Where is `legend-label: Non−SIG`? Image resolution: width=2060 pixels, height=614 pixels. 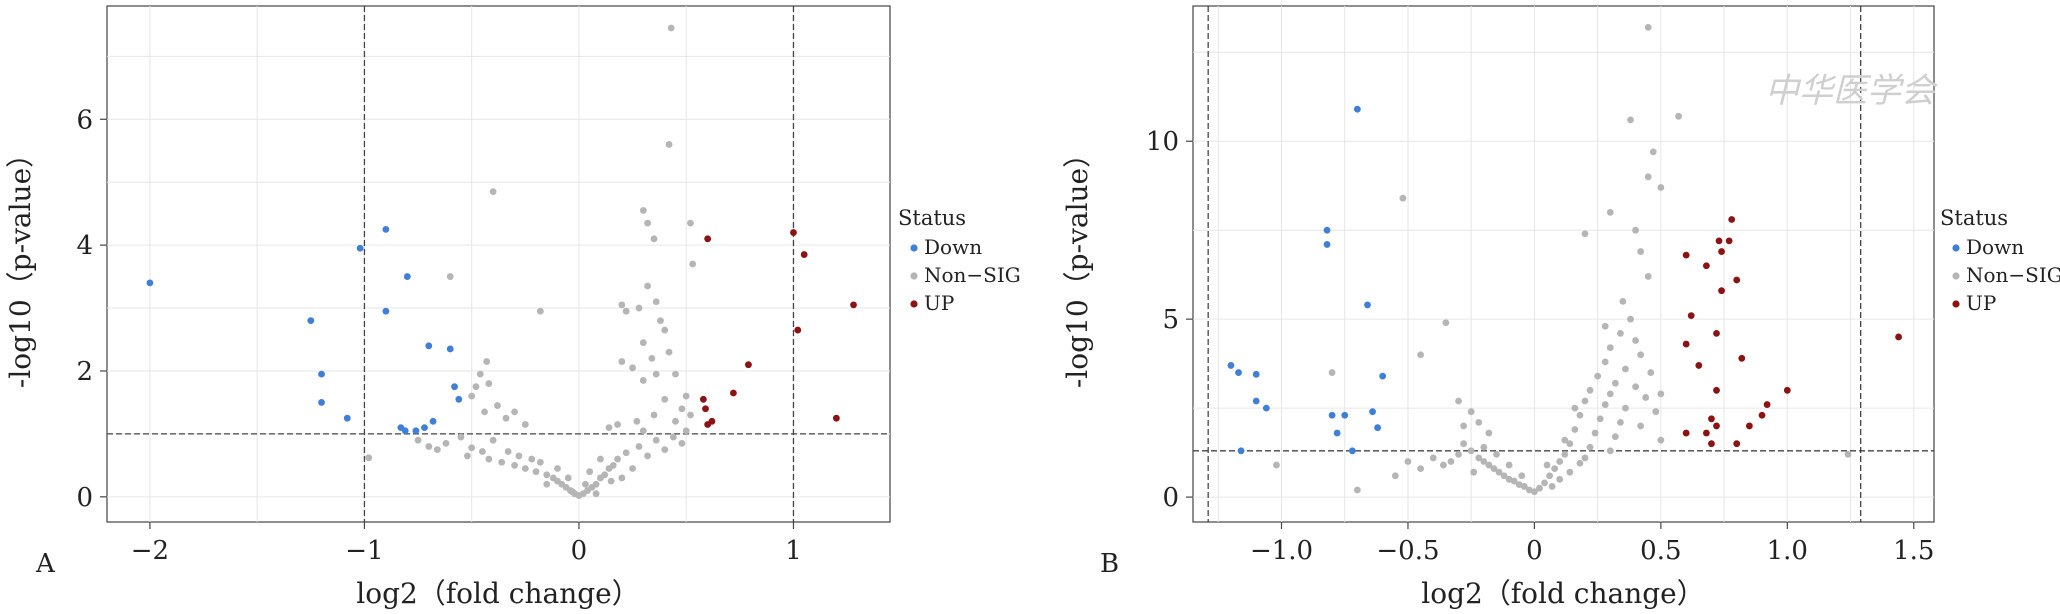 legend-label: Non−SIG is located at coordinates (972, 275).